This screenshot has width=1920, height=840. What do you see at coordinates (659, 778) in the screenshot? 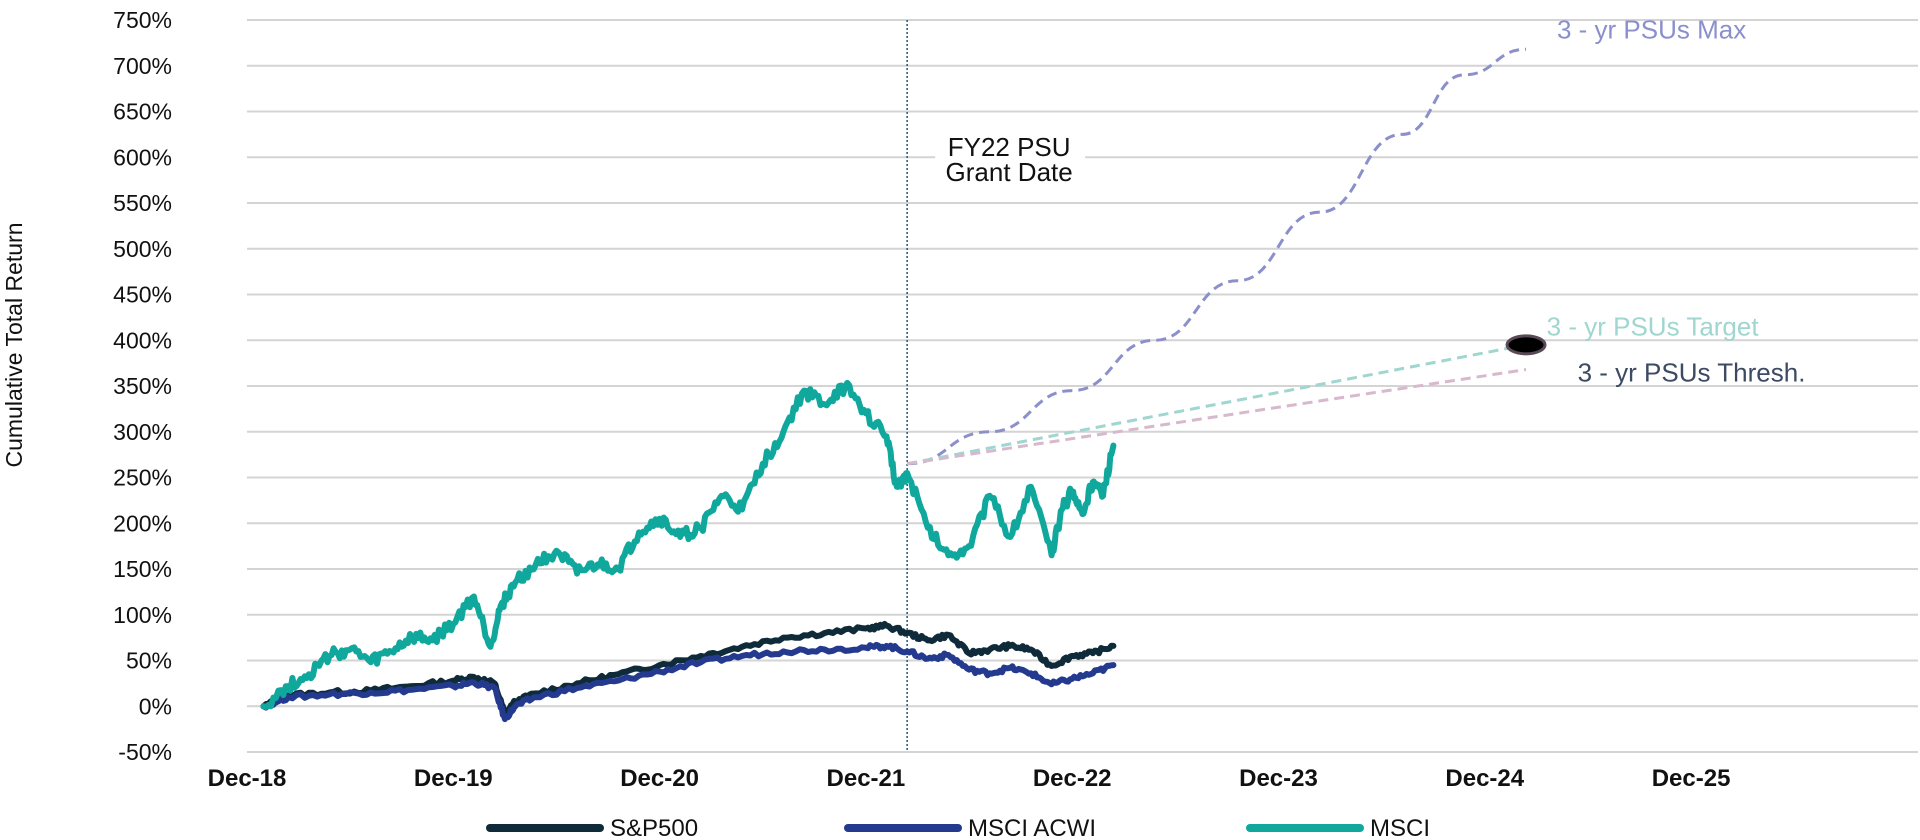
I see `x-tick-label: Dec-20` at bounding box center [659, 778].